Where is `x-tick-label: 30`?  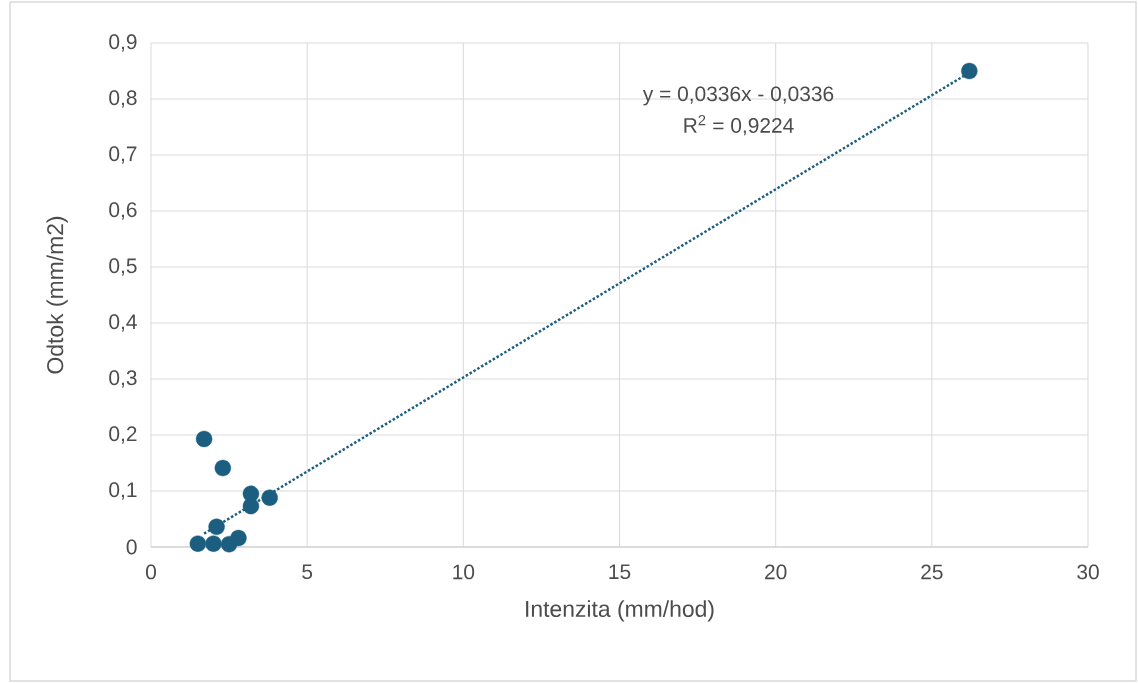 x-tick-label: 30 is located at coordinates (1088, 572).